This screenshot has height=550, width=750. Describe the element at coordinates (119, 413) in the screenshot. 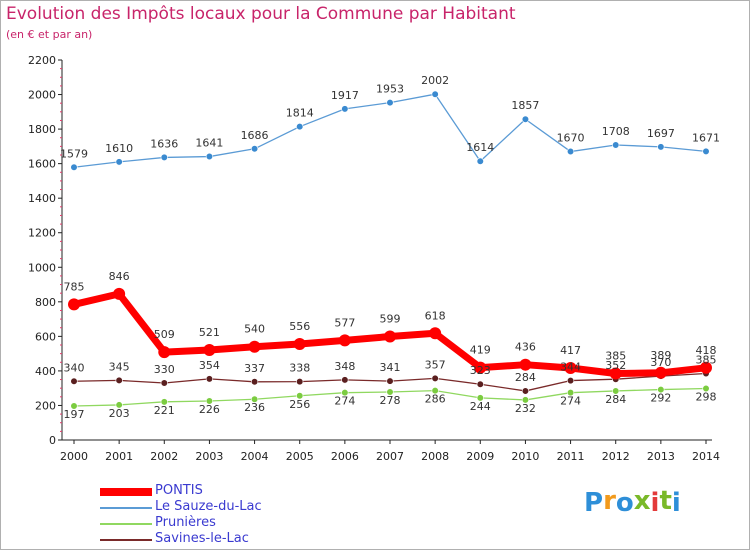

I see `data-label-pruni-res: 203` at that location.